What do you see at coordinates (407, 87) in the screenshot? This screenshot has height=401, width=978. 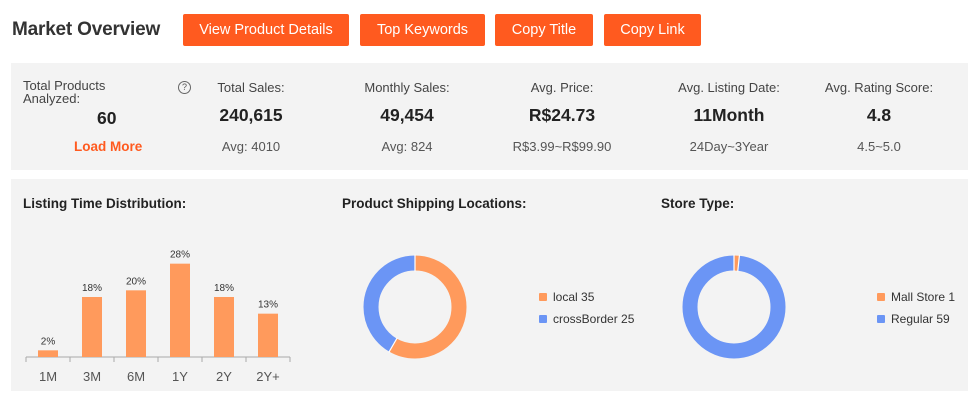 I see `stat-label: Monthly Sales:` at bounding box center [407, 87].